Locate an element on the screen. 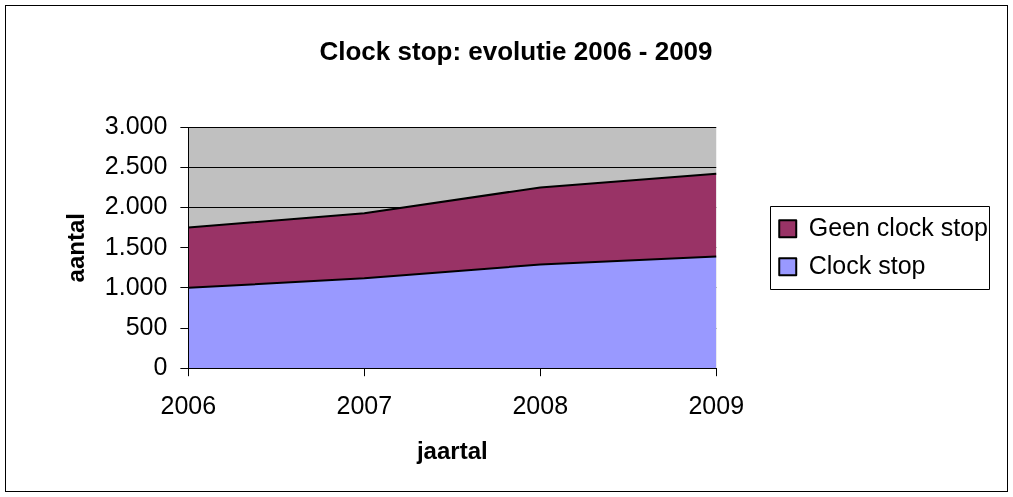  y-tick-label: 1.000 is located at coordinates (136, 285).